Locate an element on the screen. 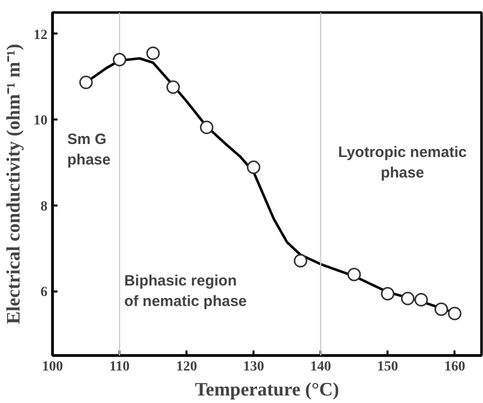 This screenshot has height=403, width=483. x-tick-label: 130 is located at coordinates (253, 367).